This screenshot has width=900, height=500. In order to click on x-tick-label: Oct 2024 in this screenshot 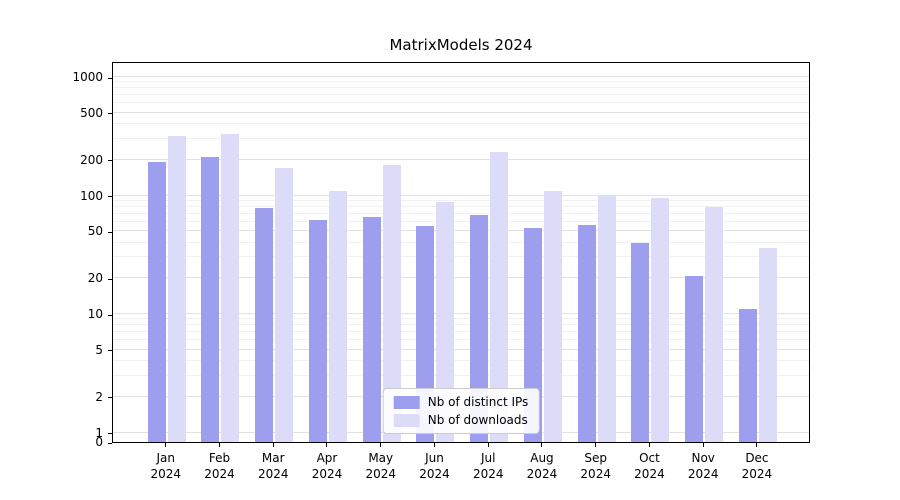, I will do `click(649, 466)`.